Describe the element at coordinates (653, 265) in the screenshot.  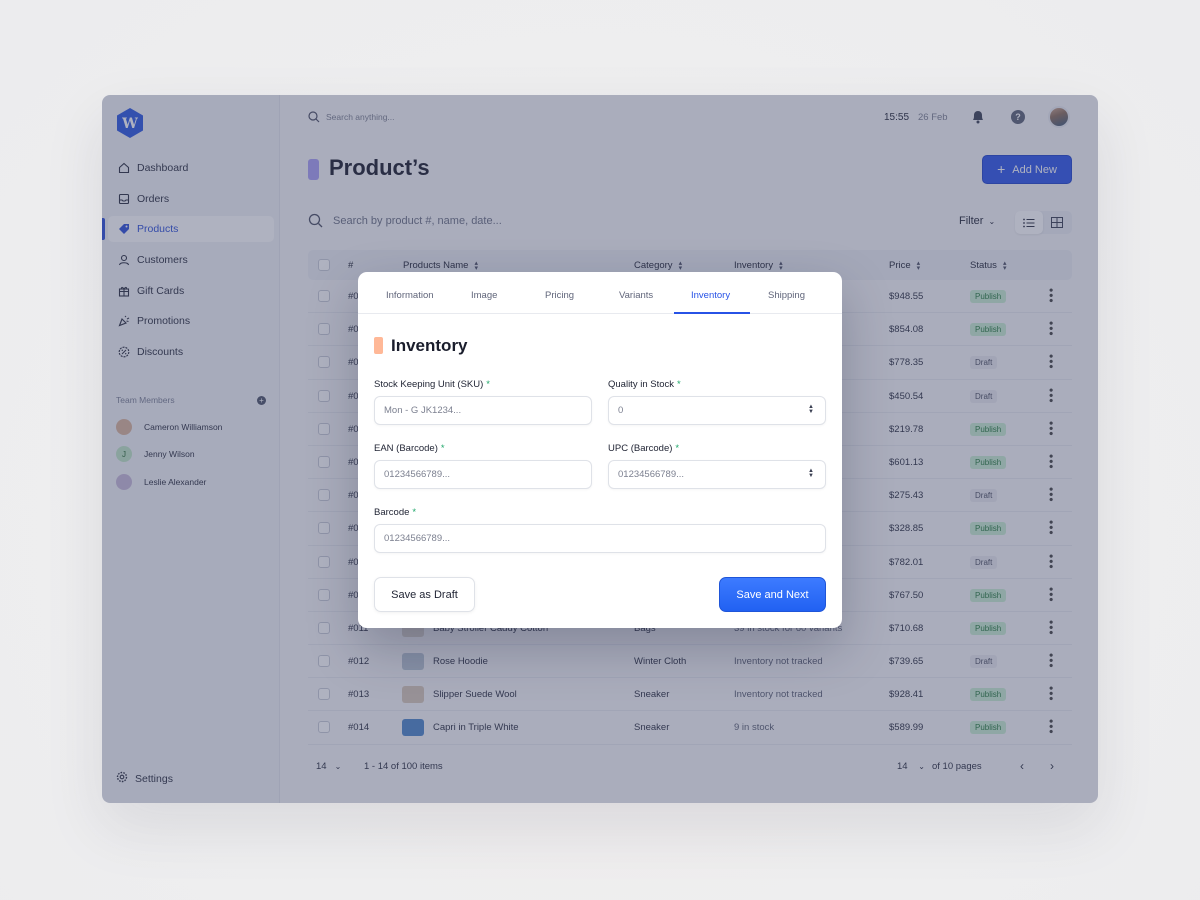
I see `column-category-label: Category` at that location.